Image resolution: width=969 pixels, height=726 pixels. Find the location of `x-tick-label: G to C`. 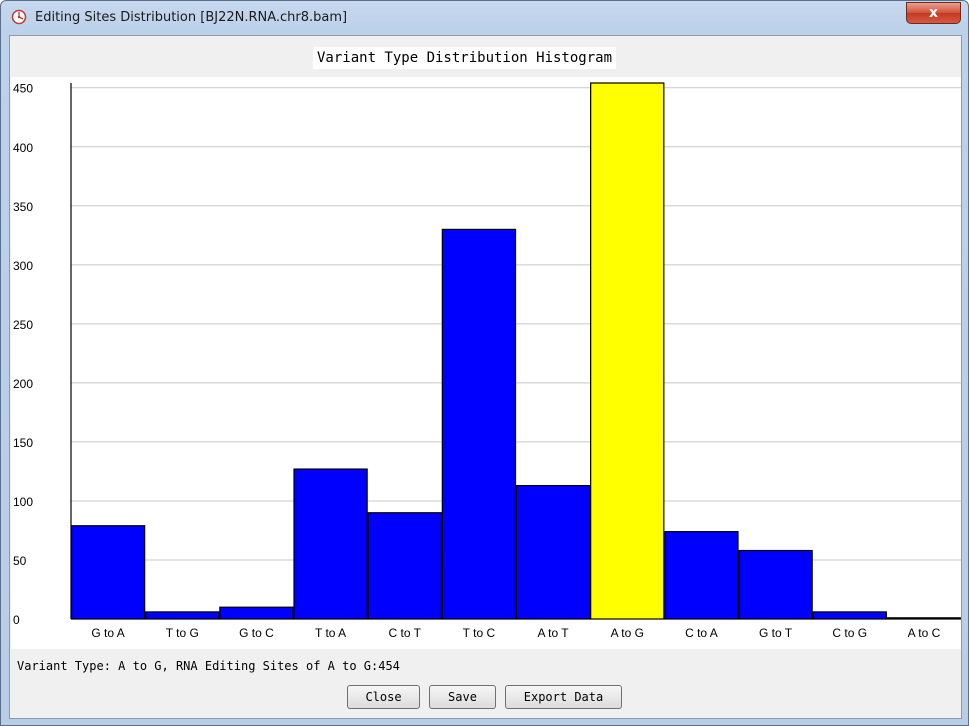

x-tick-label: G to C is located at coordinates (256, 633).